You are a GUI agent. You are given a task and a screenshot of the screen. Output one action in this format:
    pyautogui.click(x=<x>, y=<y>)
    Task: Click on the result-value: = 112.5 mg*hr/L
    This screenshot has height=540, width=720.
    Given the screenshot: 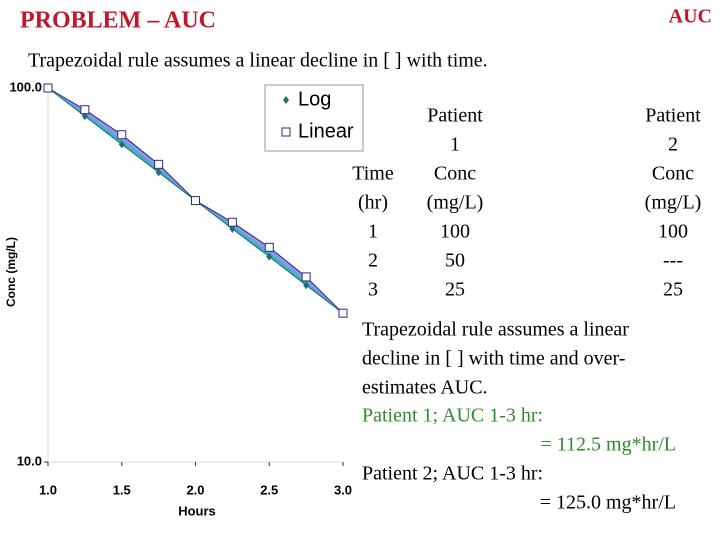 What is the action you would take?
    pyautogui.click(x=608, y=445)
    